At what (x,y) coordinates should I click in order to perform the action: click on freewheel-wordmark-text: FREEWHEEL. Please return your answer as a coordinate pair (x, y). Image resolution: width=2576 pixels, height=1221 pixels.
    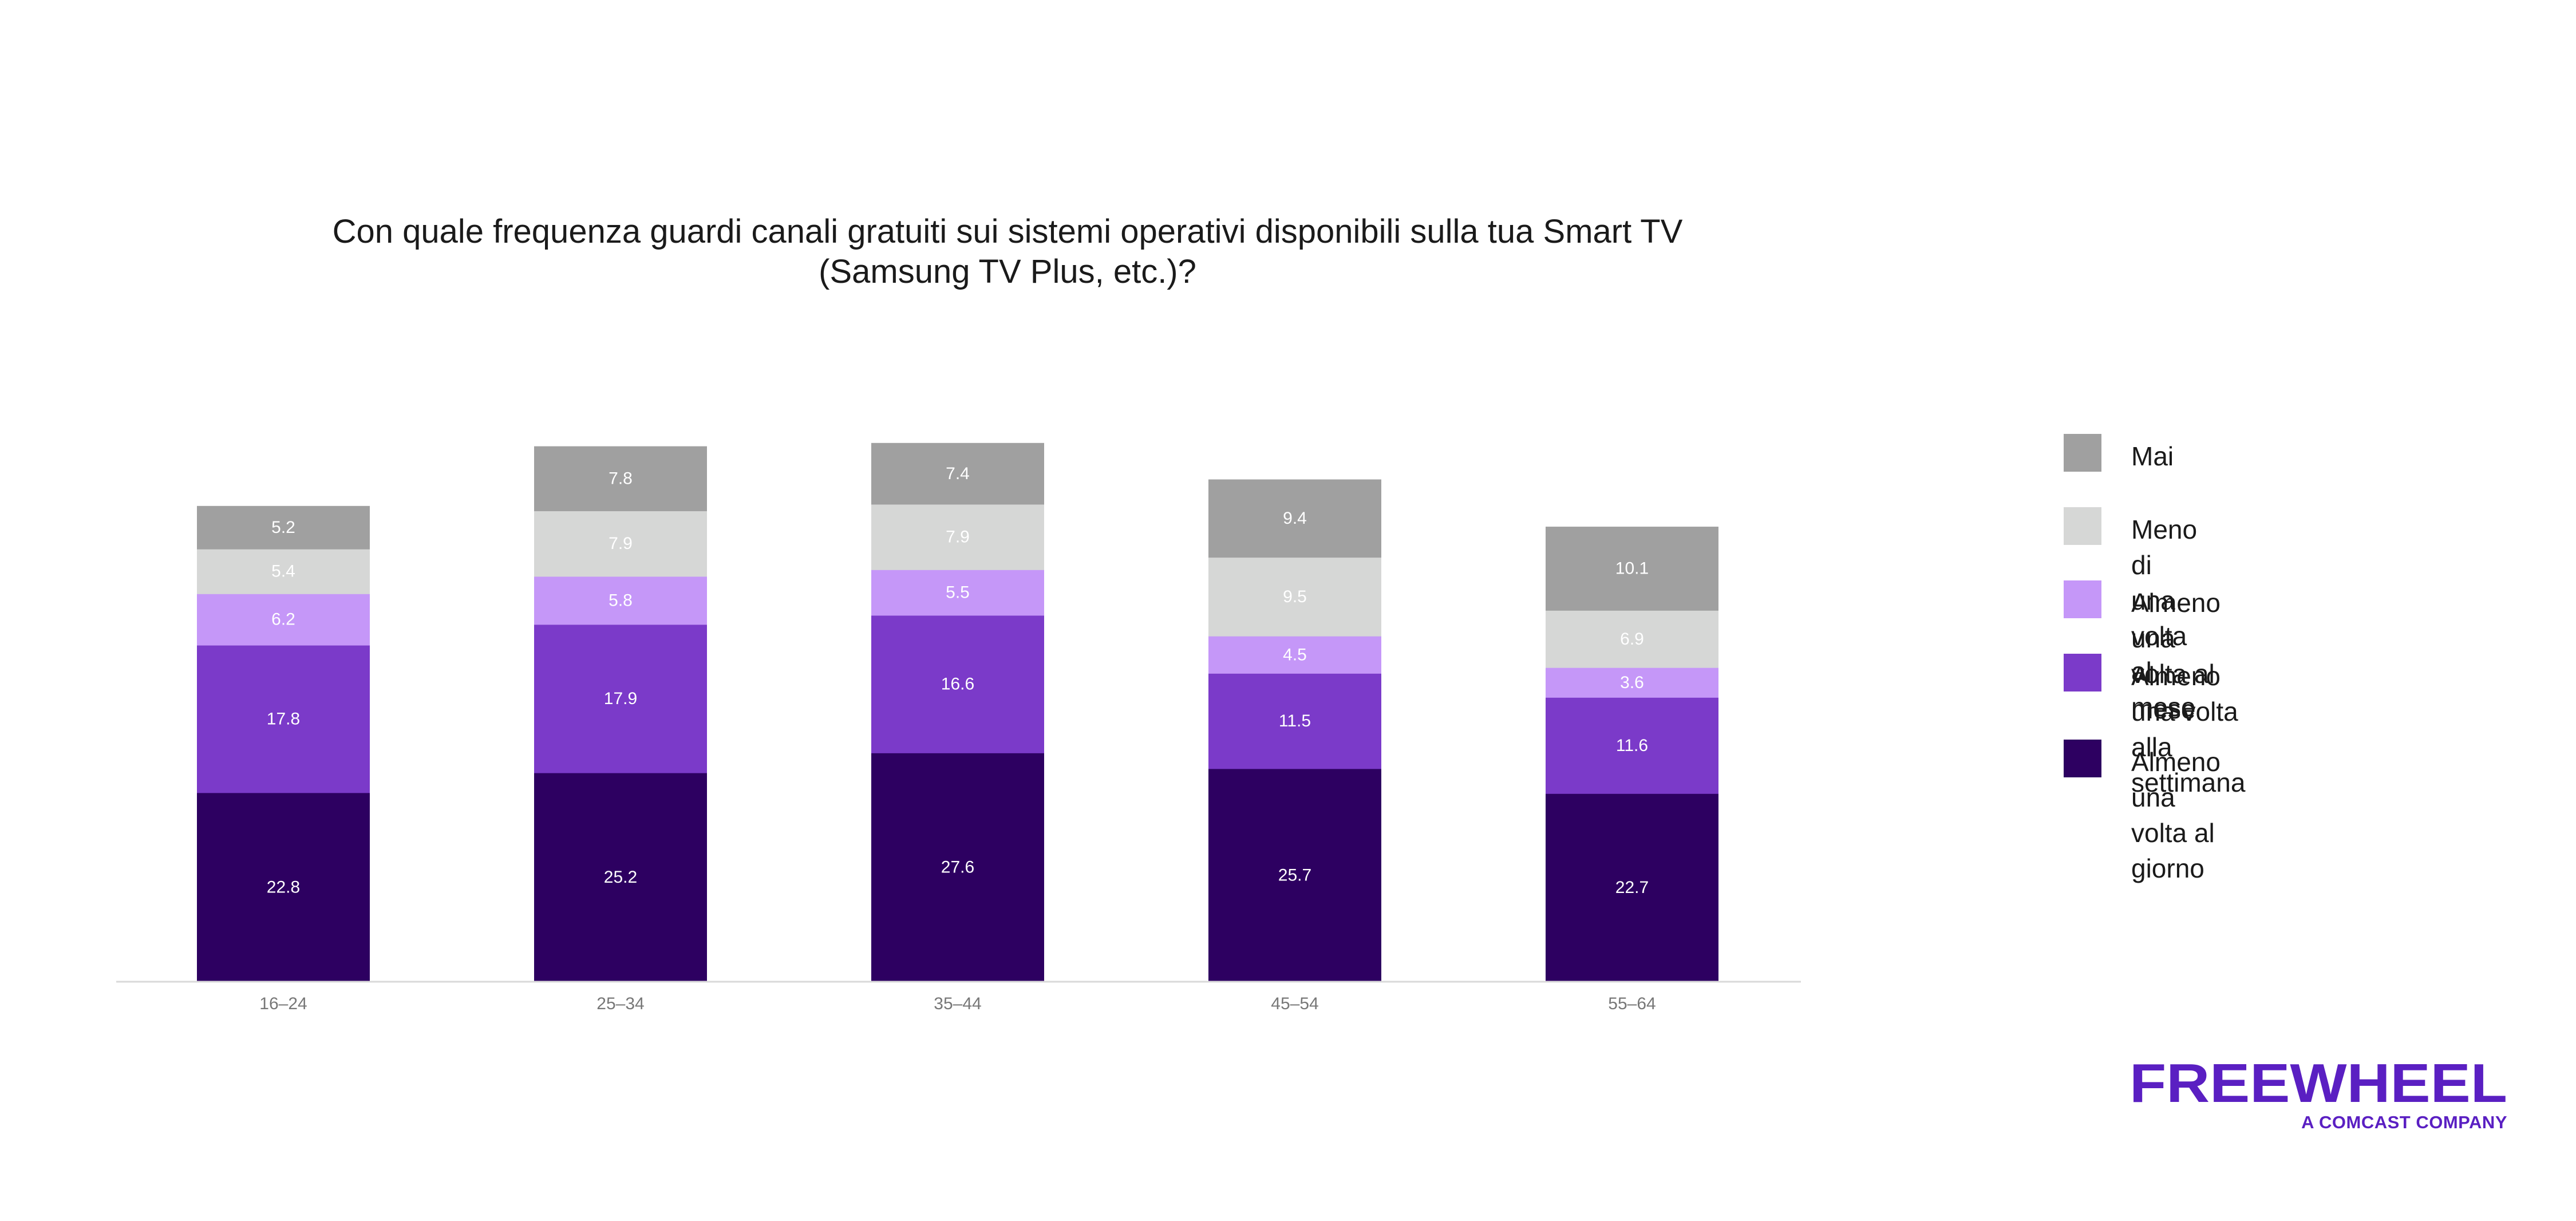
    Looking at the image, I should click on (2318, 1082).